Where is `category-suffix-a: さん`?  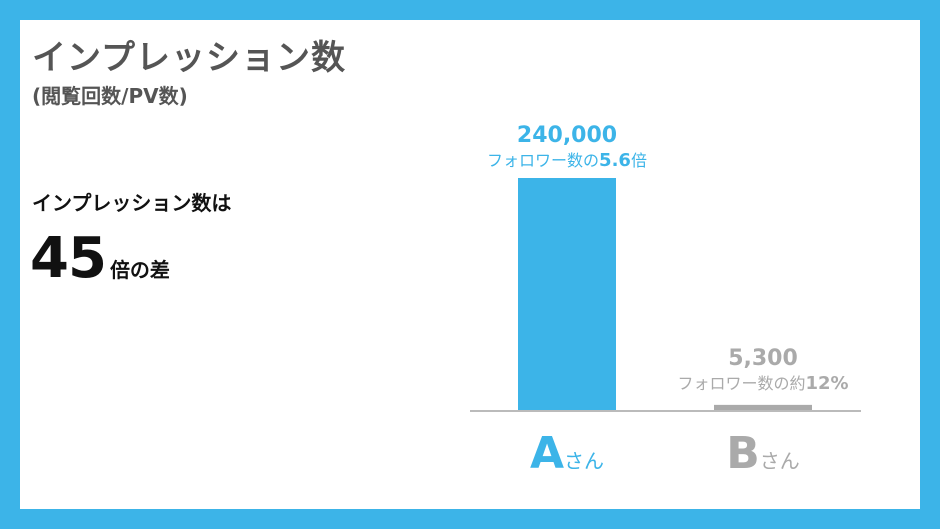
category-suffix-a: さん is located at coordinates (584, 461).